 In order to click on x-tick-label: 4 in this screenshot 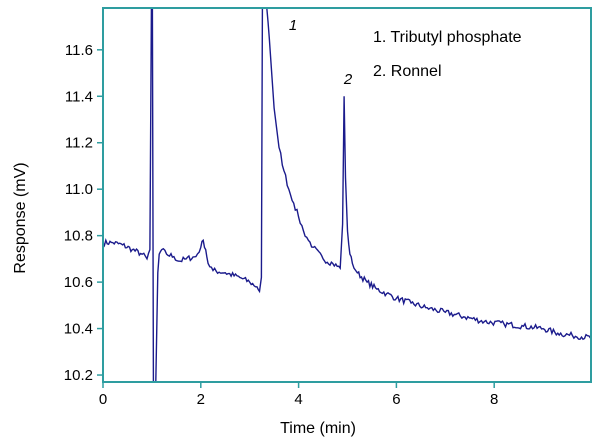, I will do `click(298, 399)`.